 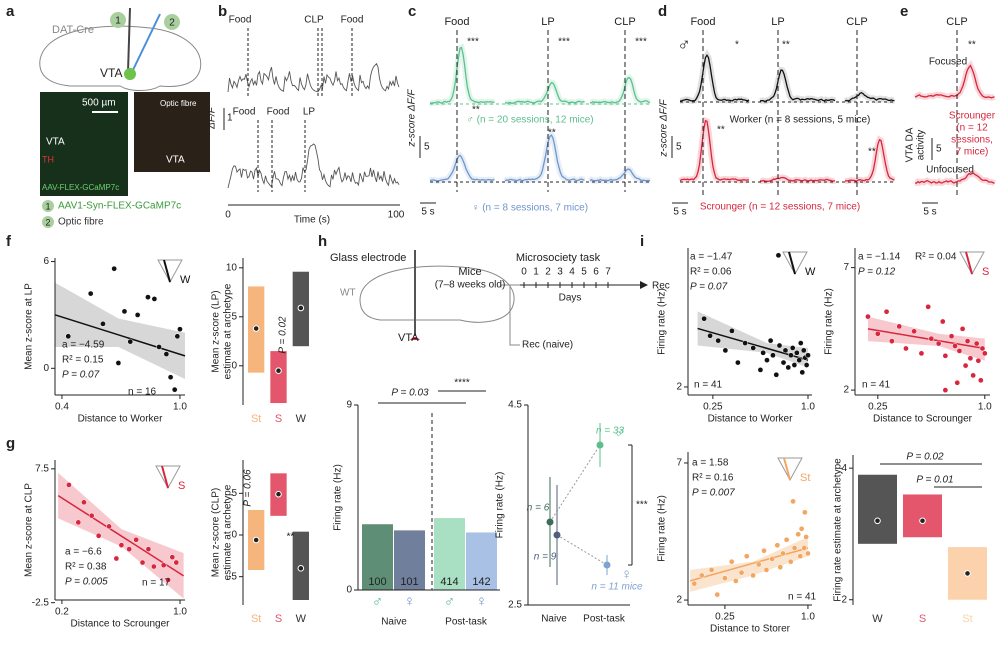 I want to click on histology, so click(x=84, y=144).